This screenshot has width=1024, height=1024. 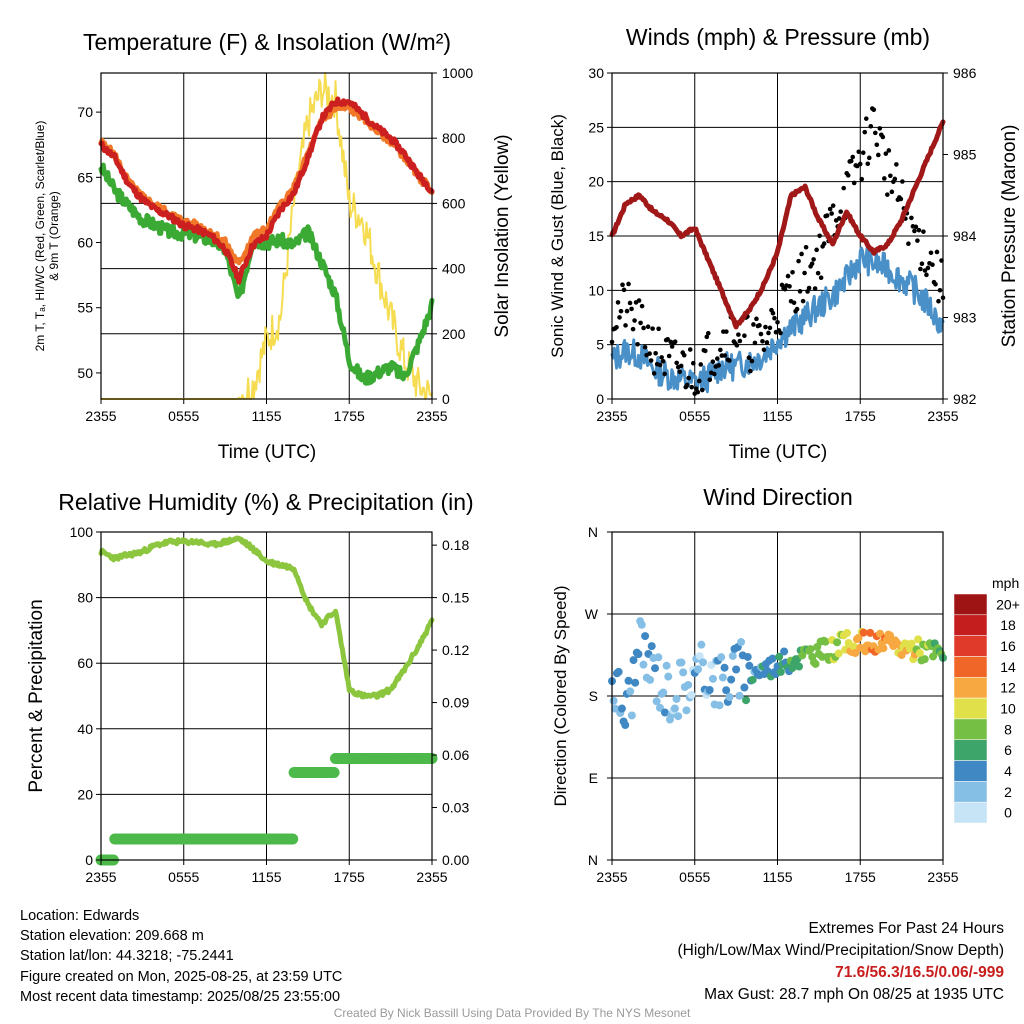 I want to click on rh-line, so click(x=266, y=617).